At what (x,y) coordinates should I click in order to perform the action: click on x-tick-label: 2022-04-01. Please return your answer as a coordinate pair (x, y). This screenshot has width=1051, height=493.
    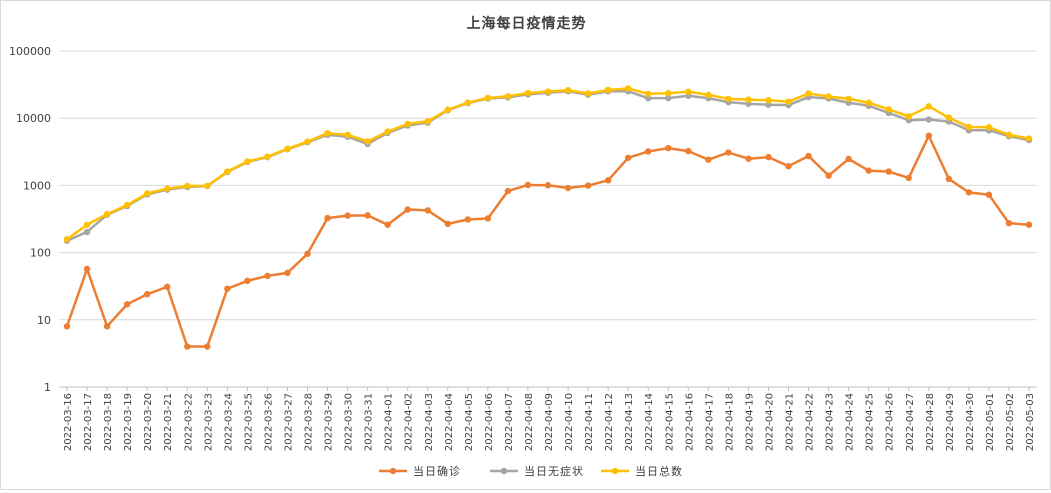
    Looking at the image, I should click on (389, 422).